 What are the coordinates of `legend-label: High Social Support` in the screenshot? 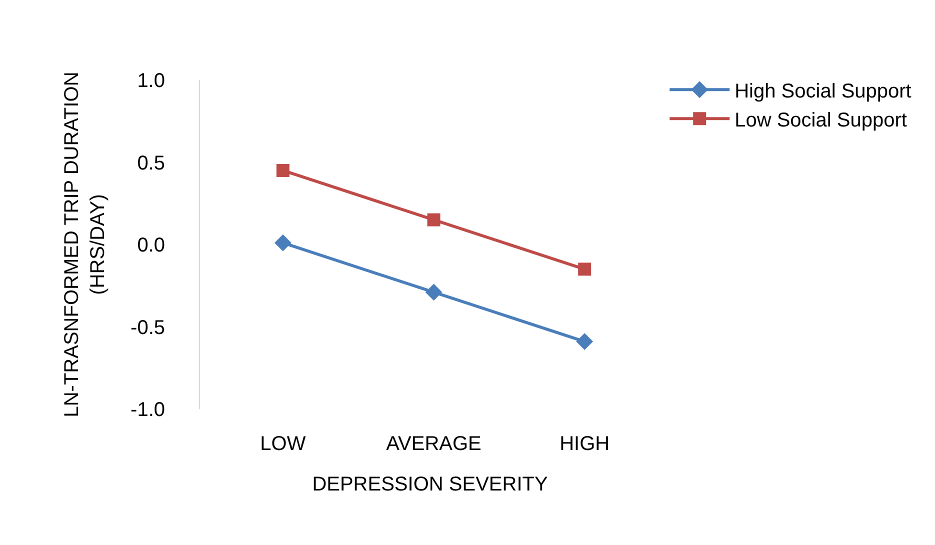 It's located at (823, 91).